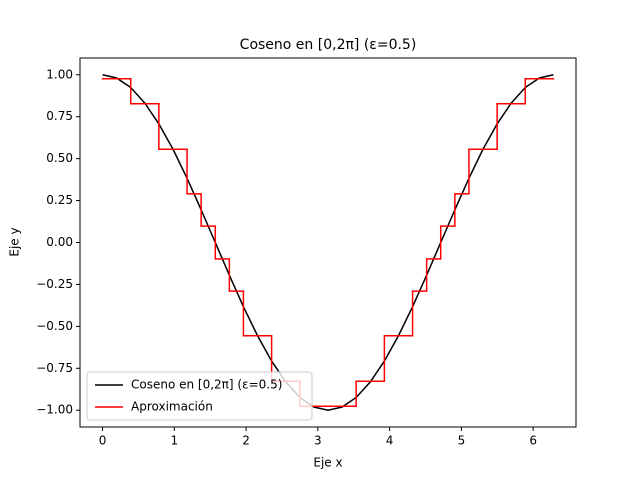 The width and height of the screenshot is (640, 480). What do you see at coordinates (59, 116) in the screenshot?
I see `y-tick-label: 0.75` at bounding box center [59, 116].